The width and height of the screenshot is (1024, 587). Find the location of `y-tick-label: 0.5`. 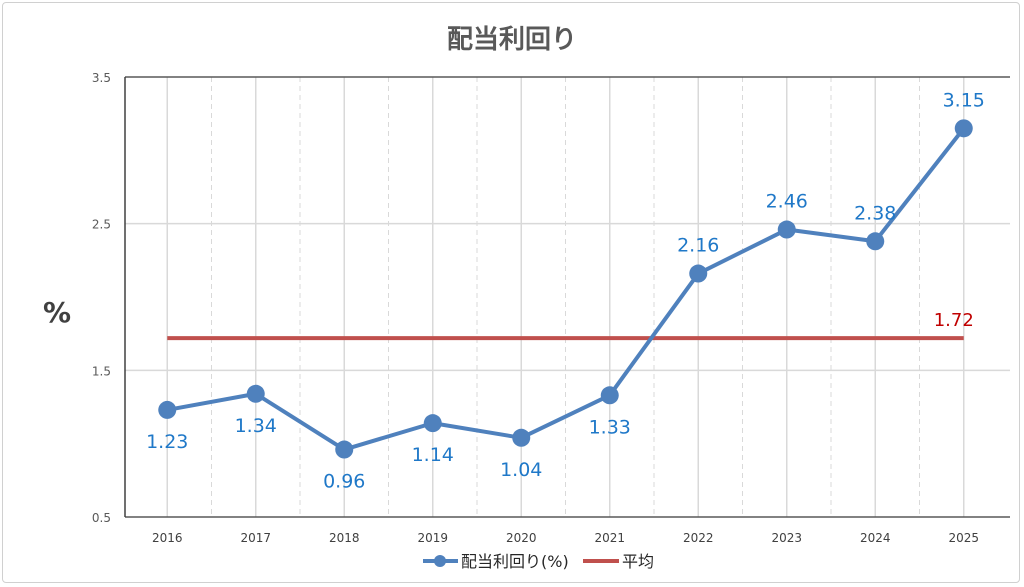

y-tick-label: 0.5 is located at coordinates (101, 518).